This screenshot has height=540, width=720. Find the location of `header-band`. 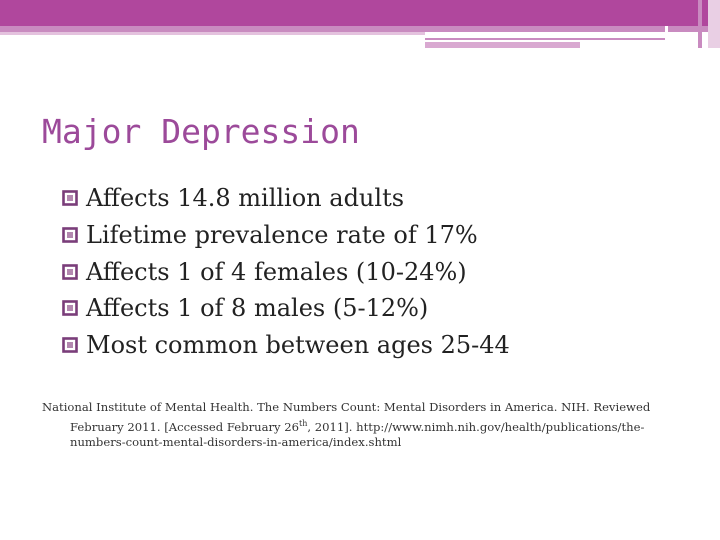

header-band is located at coordinates (360, 13).